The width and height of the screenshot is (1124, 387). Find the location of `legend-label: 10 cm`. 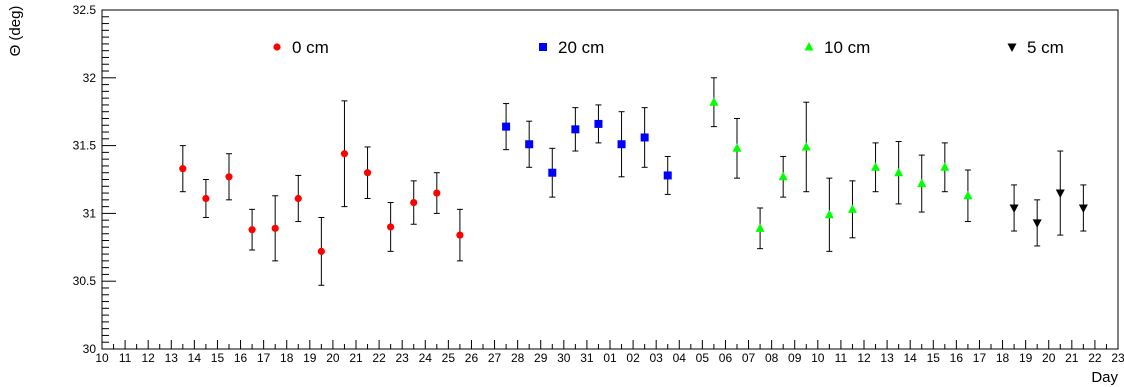

legend-label: 10 cm is located at coordinates (847, 47).